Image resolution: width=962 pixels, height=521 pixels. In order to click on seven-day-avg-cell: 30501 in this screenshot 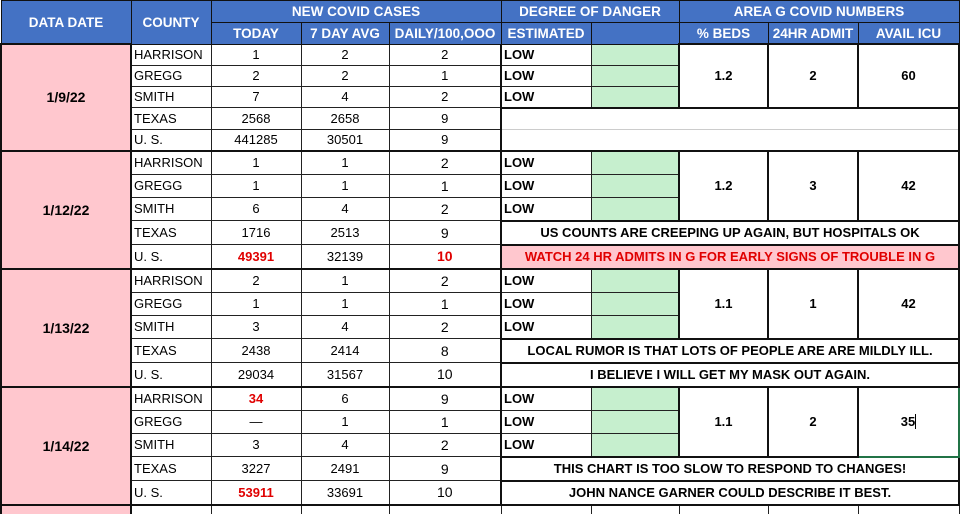, I will do `click(345, 139)`.